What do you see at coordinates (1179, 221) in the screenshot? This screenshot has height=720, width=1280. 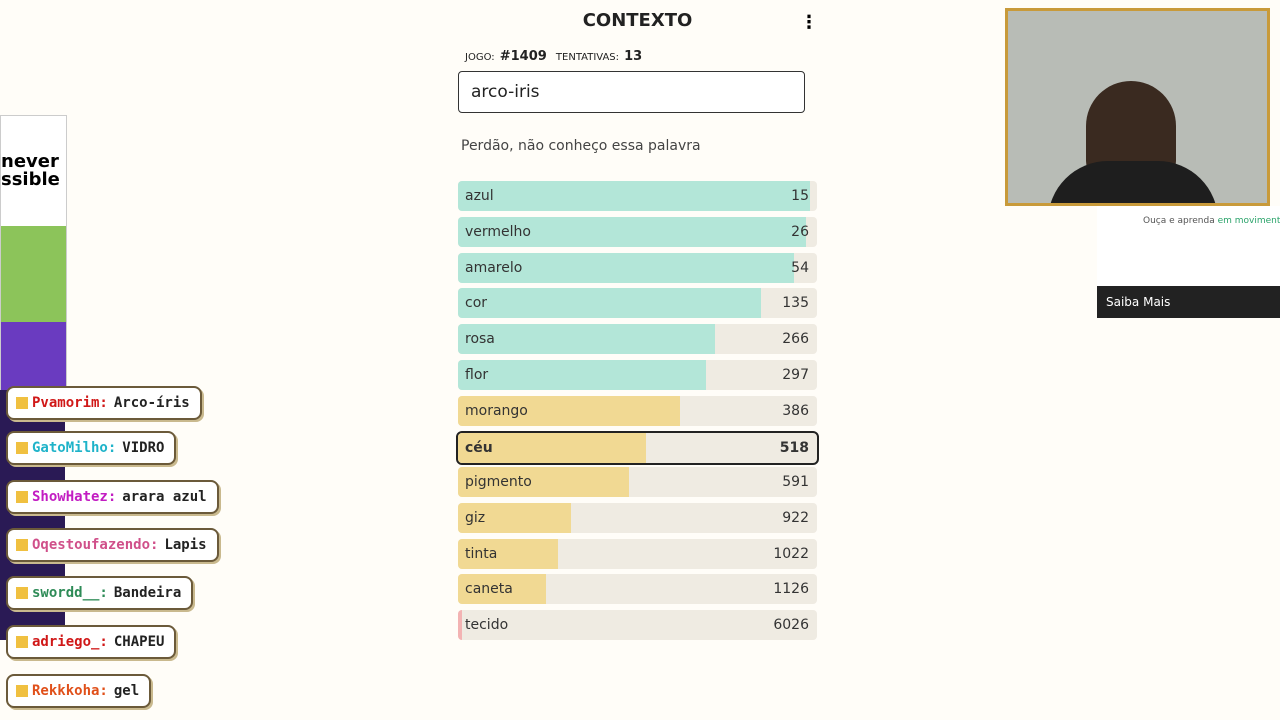 I see `ad-text: Ouça e aprenda` at bounding box center [1179, 221].